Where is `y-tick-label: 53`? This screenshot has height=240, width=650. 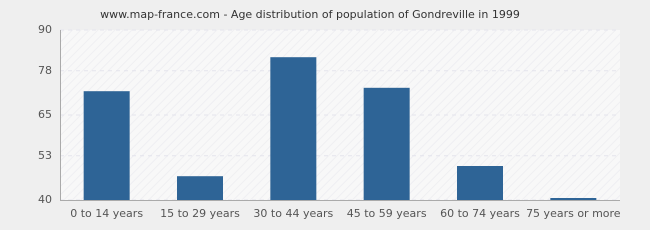
y-tick-label: 53 is located at coordinates (45, 155).